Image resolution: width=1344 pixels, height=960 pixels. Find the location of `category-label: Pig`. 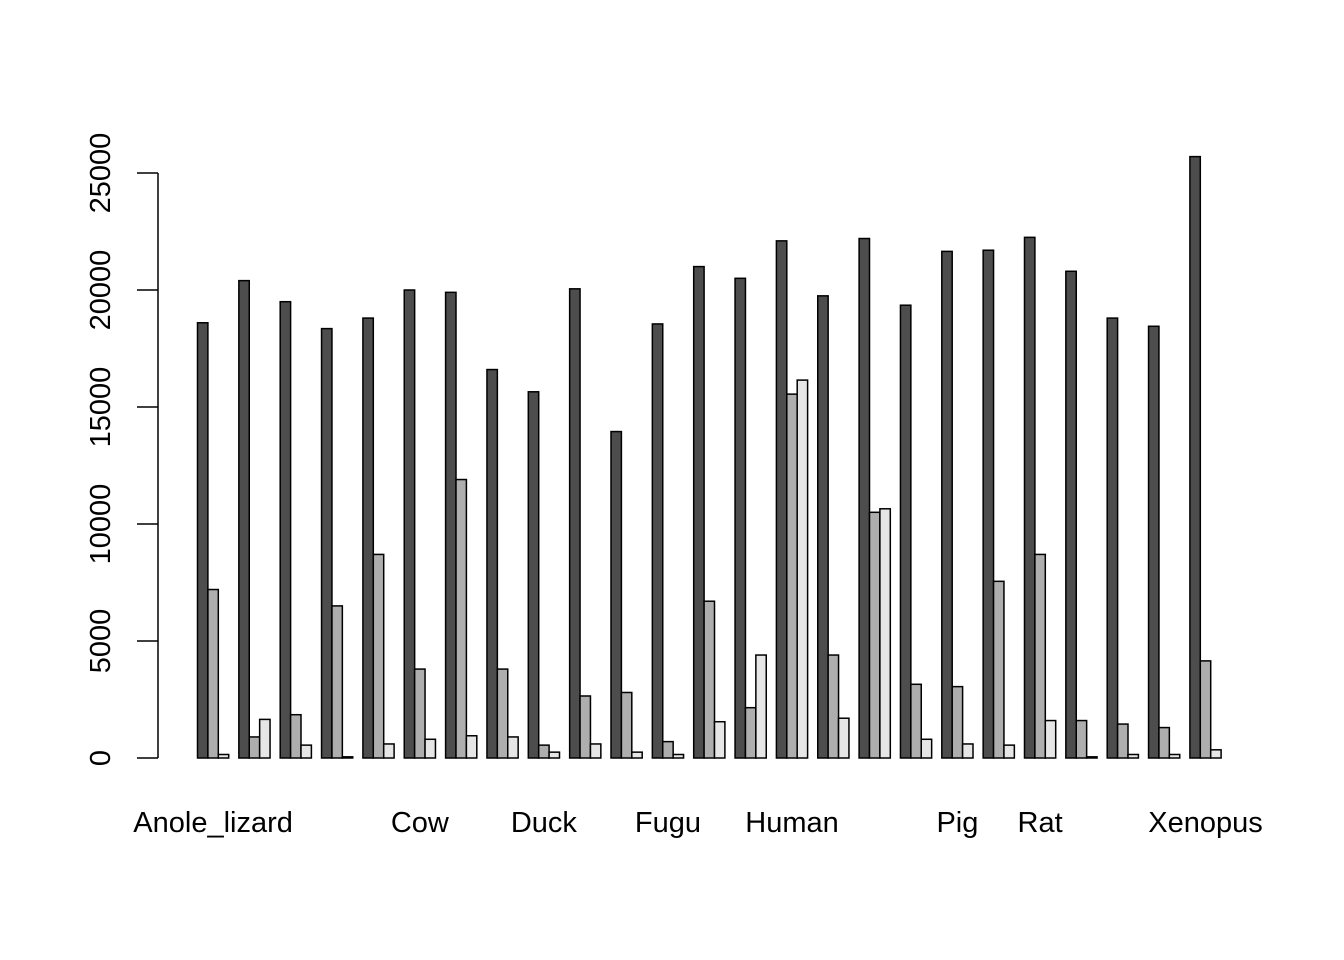

category-label: Pig is located at coordinates (957, 823).